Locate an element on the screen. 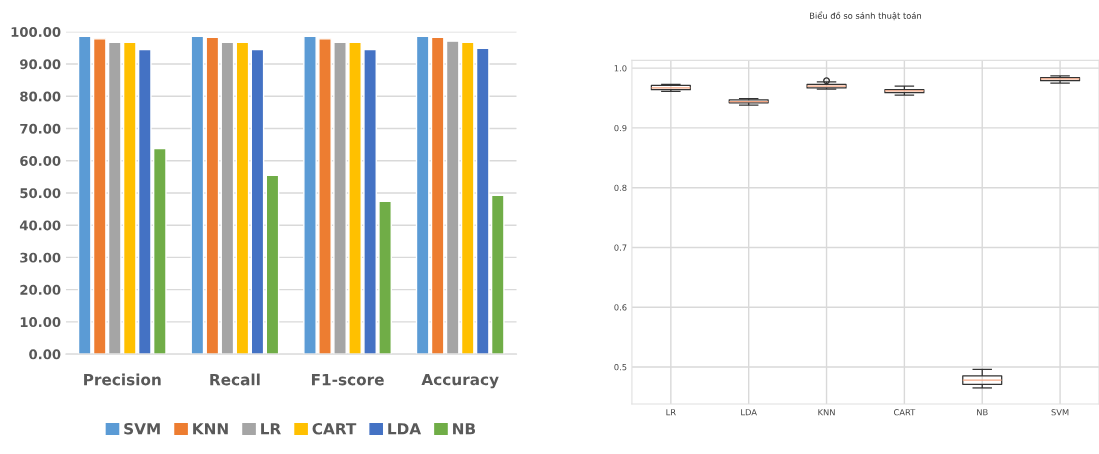  x-tick-label: Accuracy is located at coordinates (460, 381).